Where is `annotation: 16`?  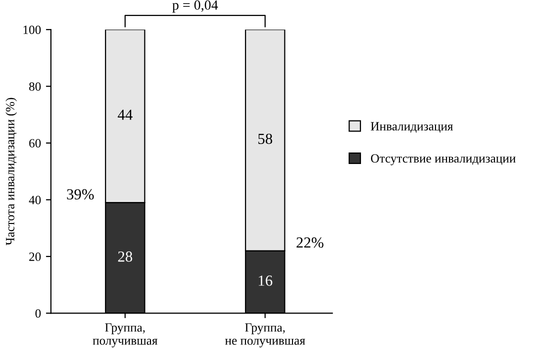
annotation: 16 is located at coordinates (265, 281).